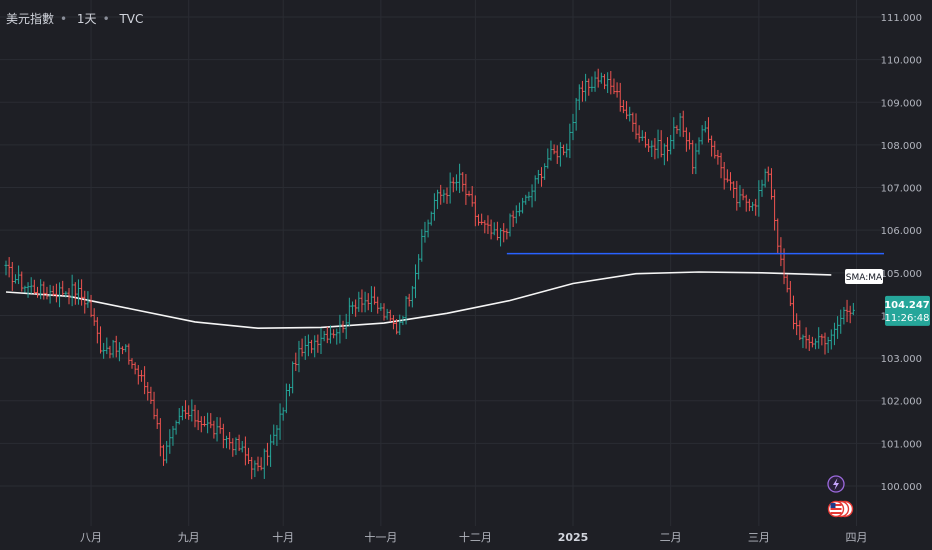 The image size is (932, 550). What do you see at coordinates (836, 484) in the screenshot?
I see `lightning-icon` at bounding box center [836, 484].